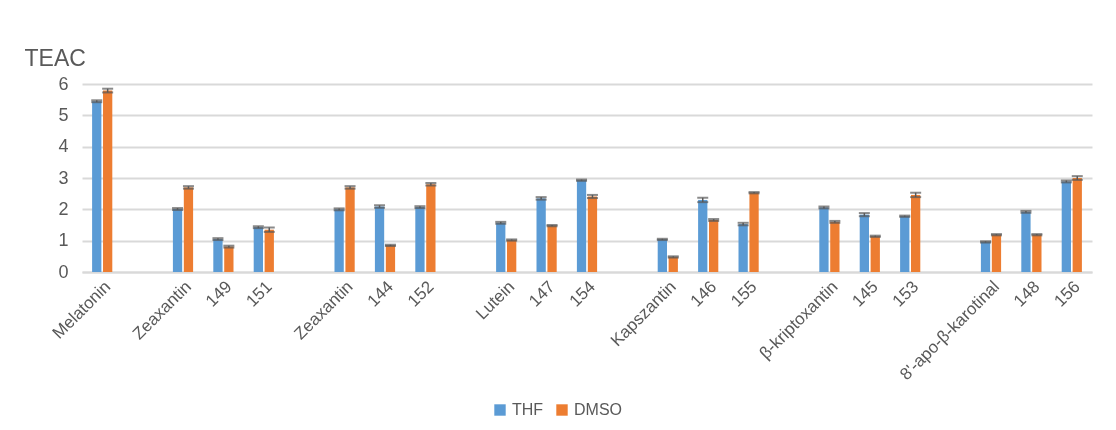 The image size is (1116, 430). What do you see at coordinates (218, 294) in the screenshot?
I see `x-tick-label: 149` at bounding box center [218, 294].